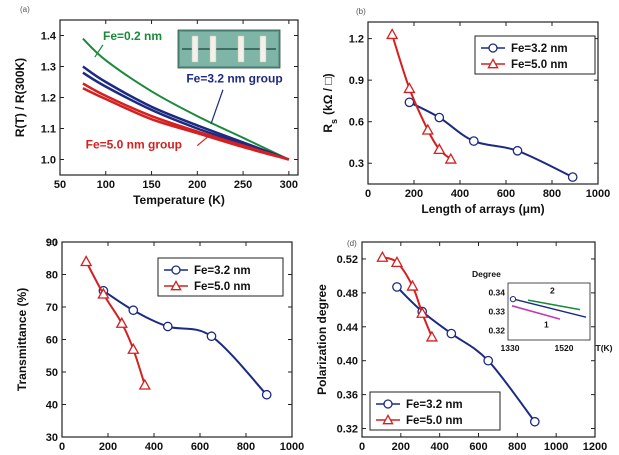 This screenshot has width=619, height=455. Describe the element at coordinates (48, 130) in the screenshot. I see `y-tick-label: 1.1` at that location.